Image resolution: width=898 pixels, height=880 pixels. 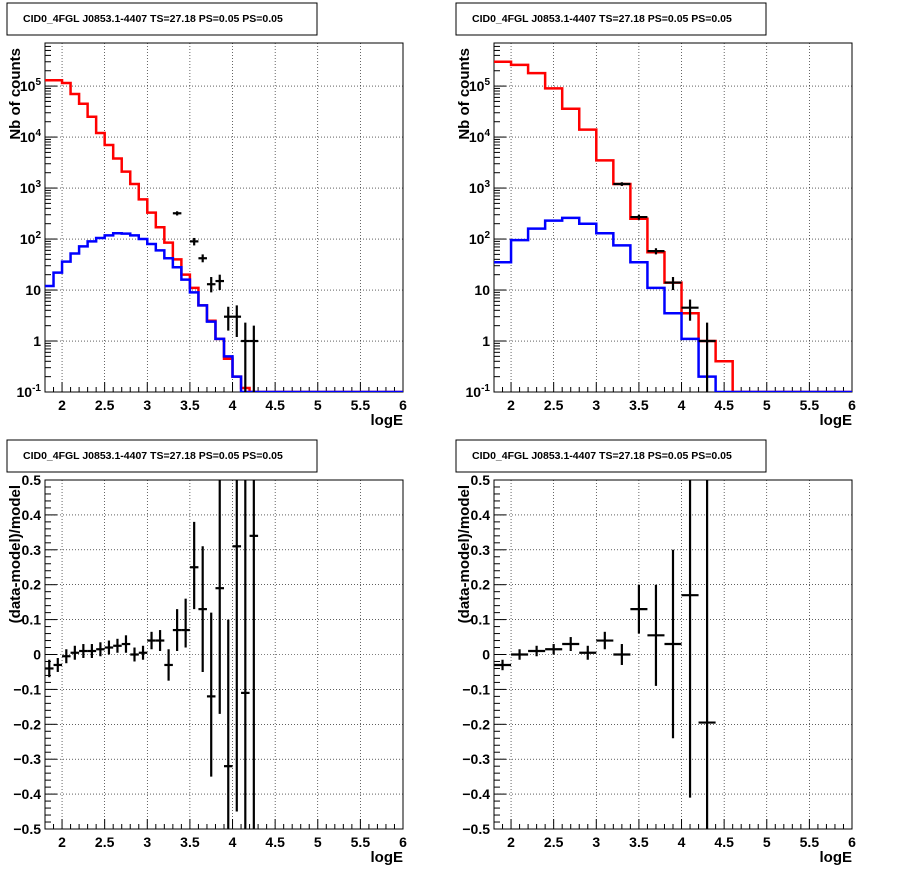 I want to click on y-tick-label: 0.5, so click(x=481, y=480).